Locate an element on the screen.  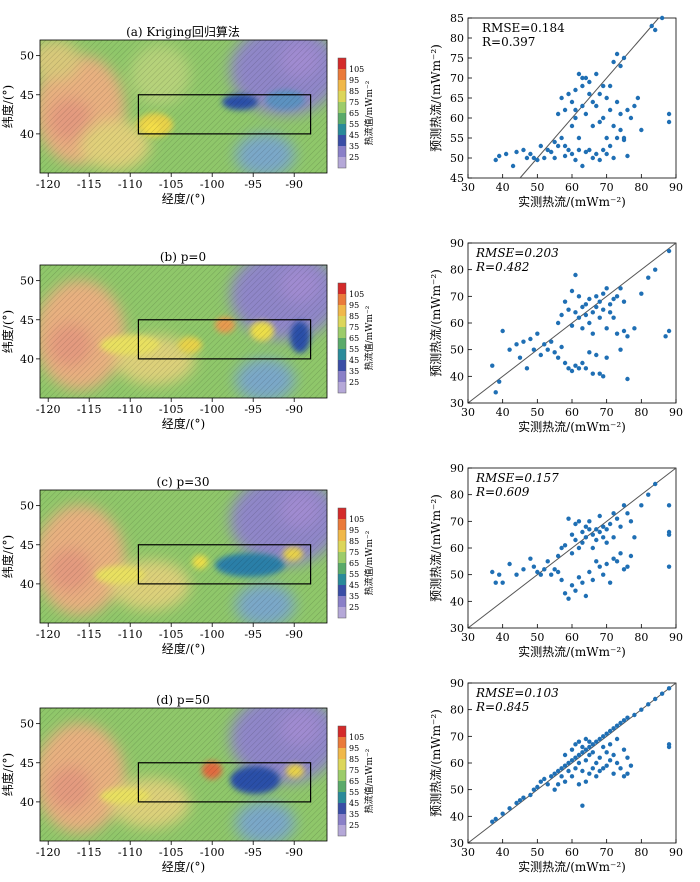
x-tick-label: -110 is located at coordinates (130, 409).